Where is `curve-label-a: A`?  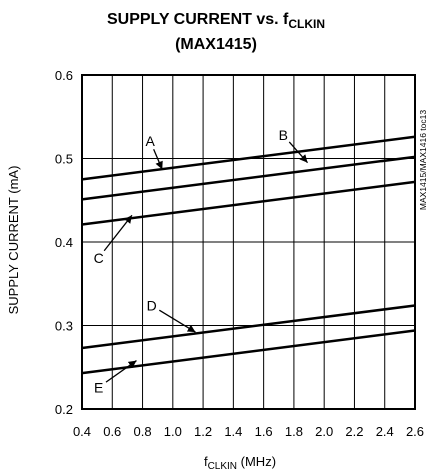
curve-label-a: A is located at coordinates (150, 141).